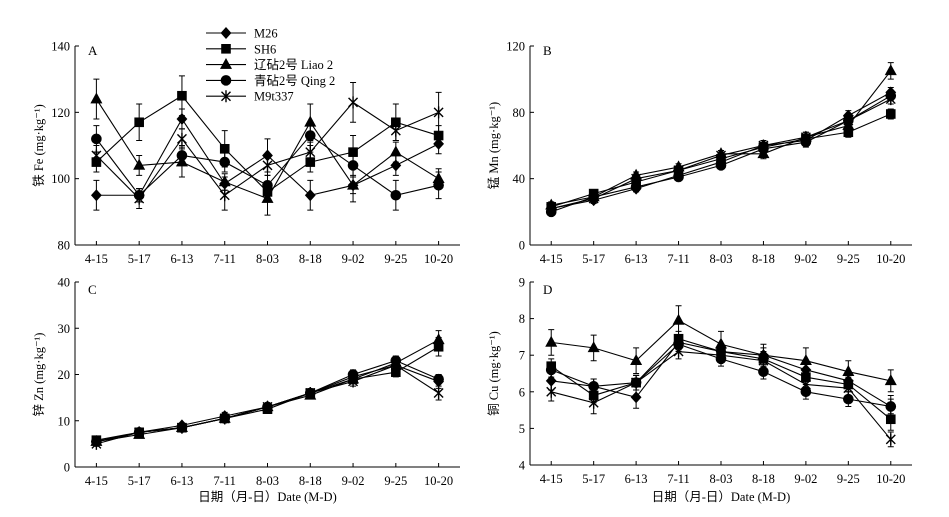  Describe the element at coordinates (274, 97) in the screenshot. I see `legend-label: M9t337` at that location.